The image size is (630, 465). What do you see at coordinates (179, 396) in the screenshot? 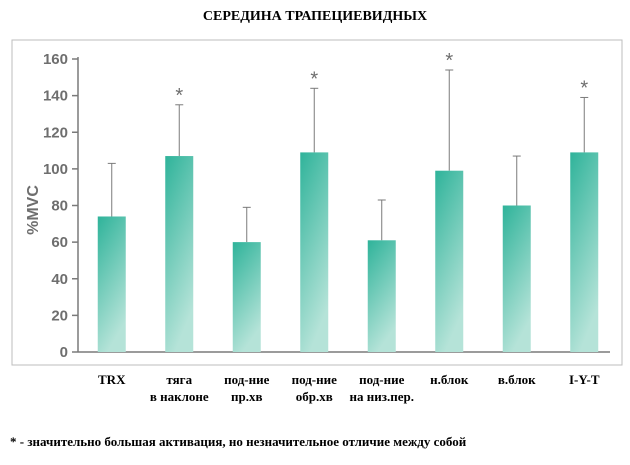
I see `category-label: в наклоне` at bounding box center [179, 396].